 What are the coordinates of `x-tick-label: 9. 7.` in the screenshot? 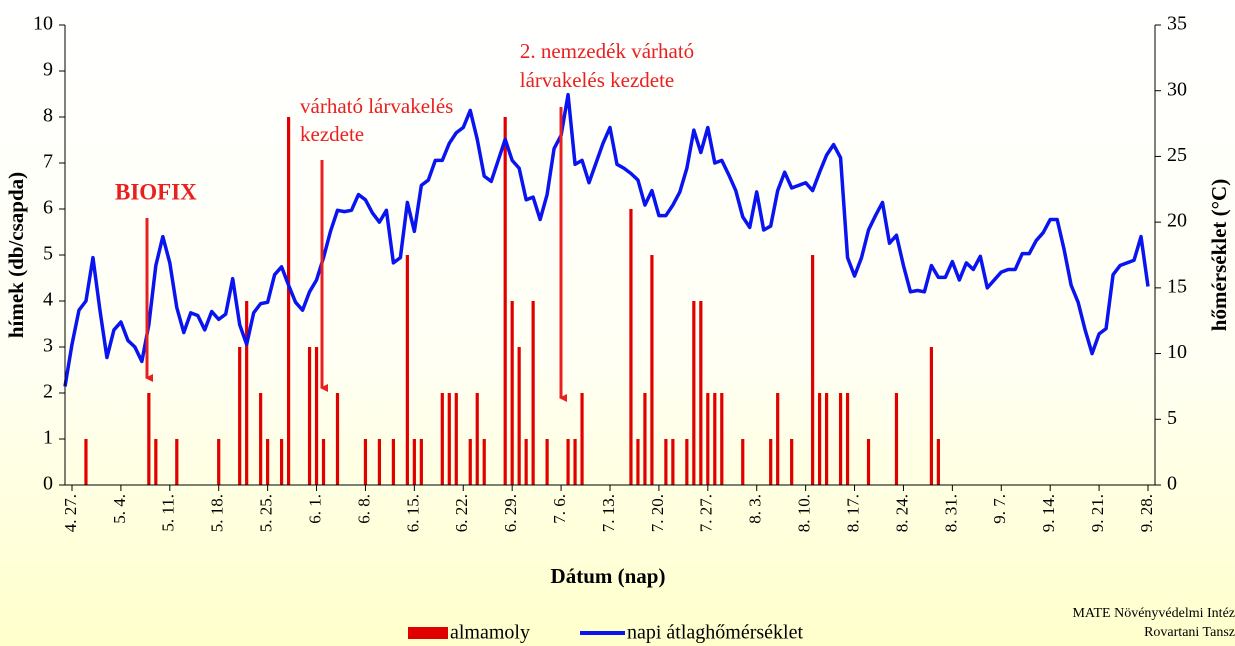 It's located at (999, 509).